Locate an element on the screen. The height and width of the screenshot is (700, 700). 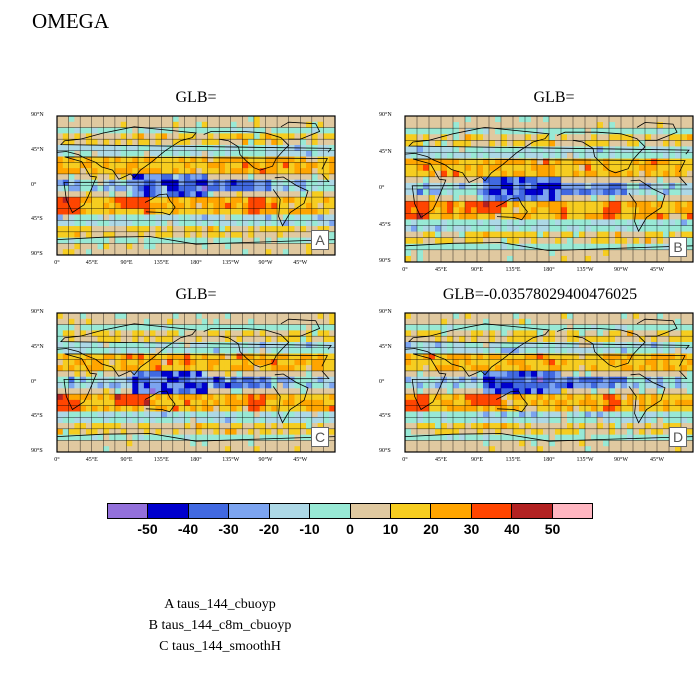
lon-tick-label: 45°W is located at coordinates (657, 270).